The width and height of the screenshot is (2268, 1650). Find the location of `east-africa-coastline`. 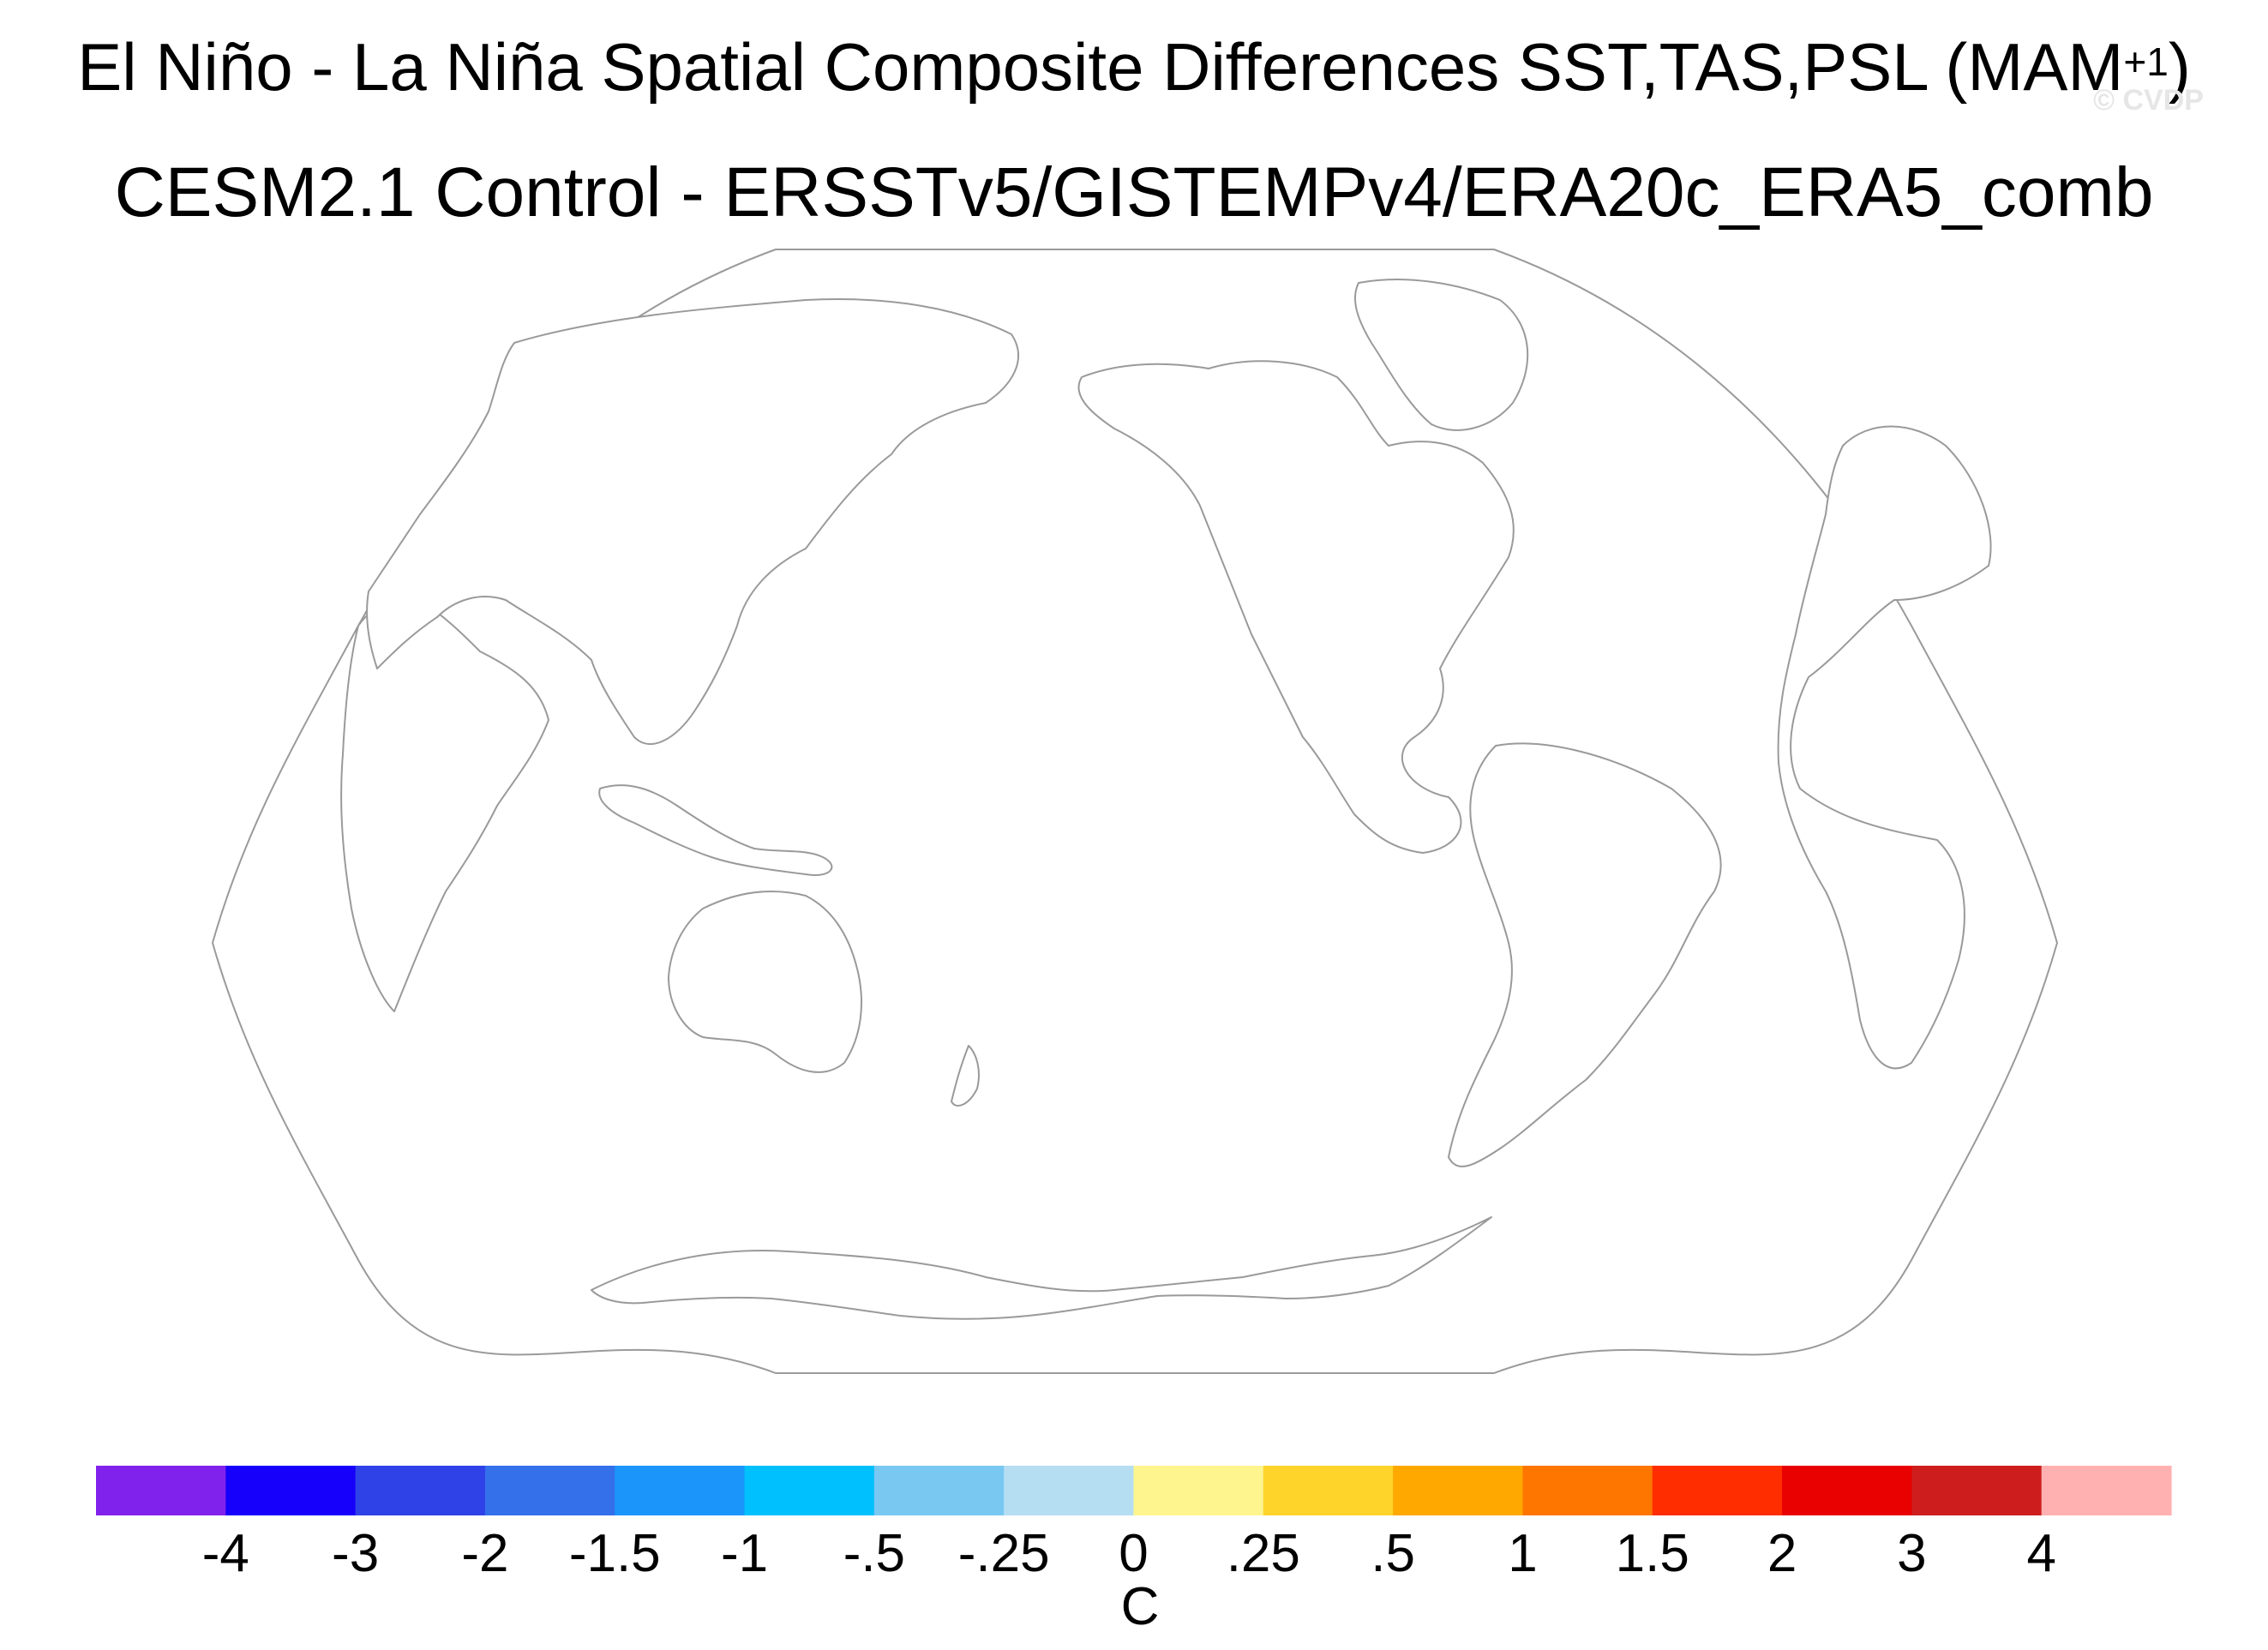

east-africa-coastline is located at coordinates (444, 804).